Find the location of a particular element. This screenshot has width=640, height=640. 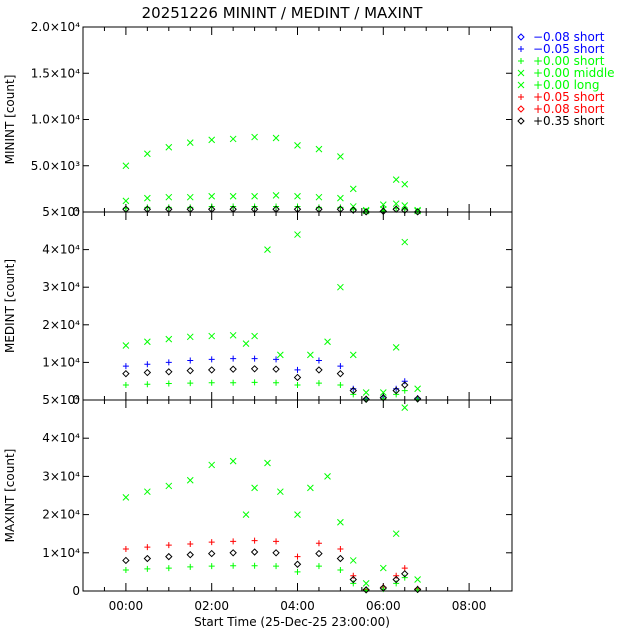

y-tick-label: 4×10⁴ is located at coordinates (61, 438).